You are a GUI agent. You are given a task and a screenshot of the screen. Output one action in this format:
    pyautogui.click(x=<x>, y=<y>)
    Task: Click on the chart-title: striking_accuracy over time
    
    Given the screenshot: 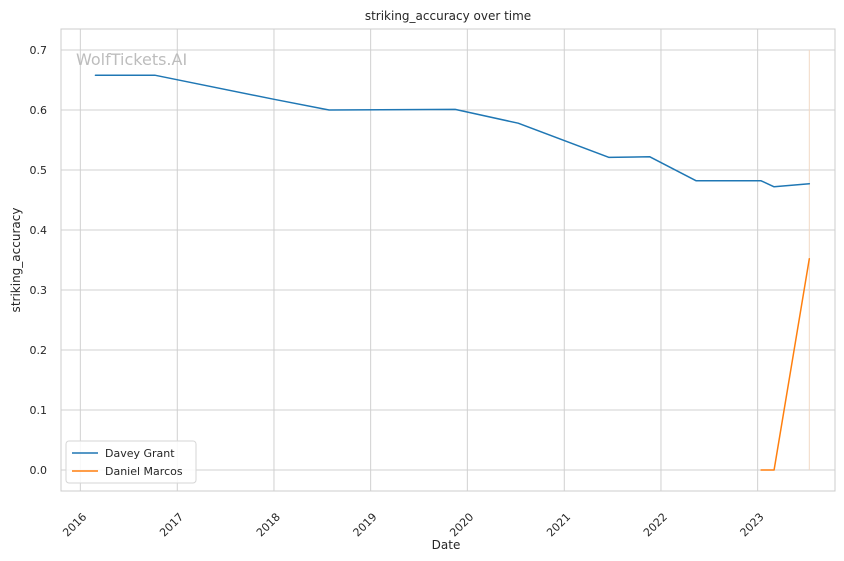 What is the action you would take?
    pyautogui.click(x=448, y=16)
    